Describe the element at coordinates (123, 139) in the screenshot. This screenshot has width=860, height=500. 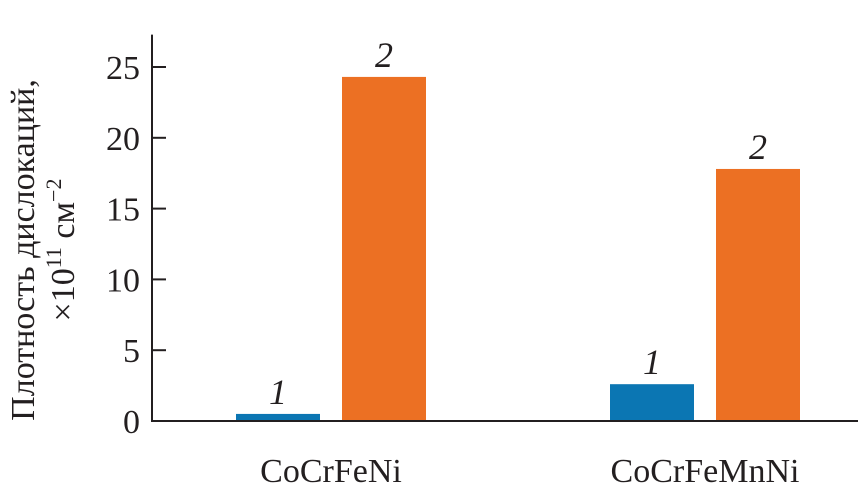
I see `y-tick-label: 20` at that location.